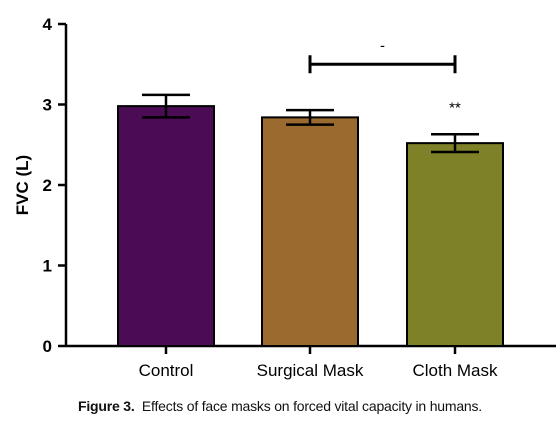 This screenshot has height=436, width=560. Describe the element at coordinates (310, 370) in the screenshot. I see `x-tick-label: Surgical Mask` at that location.